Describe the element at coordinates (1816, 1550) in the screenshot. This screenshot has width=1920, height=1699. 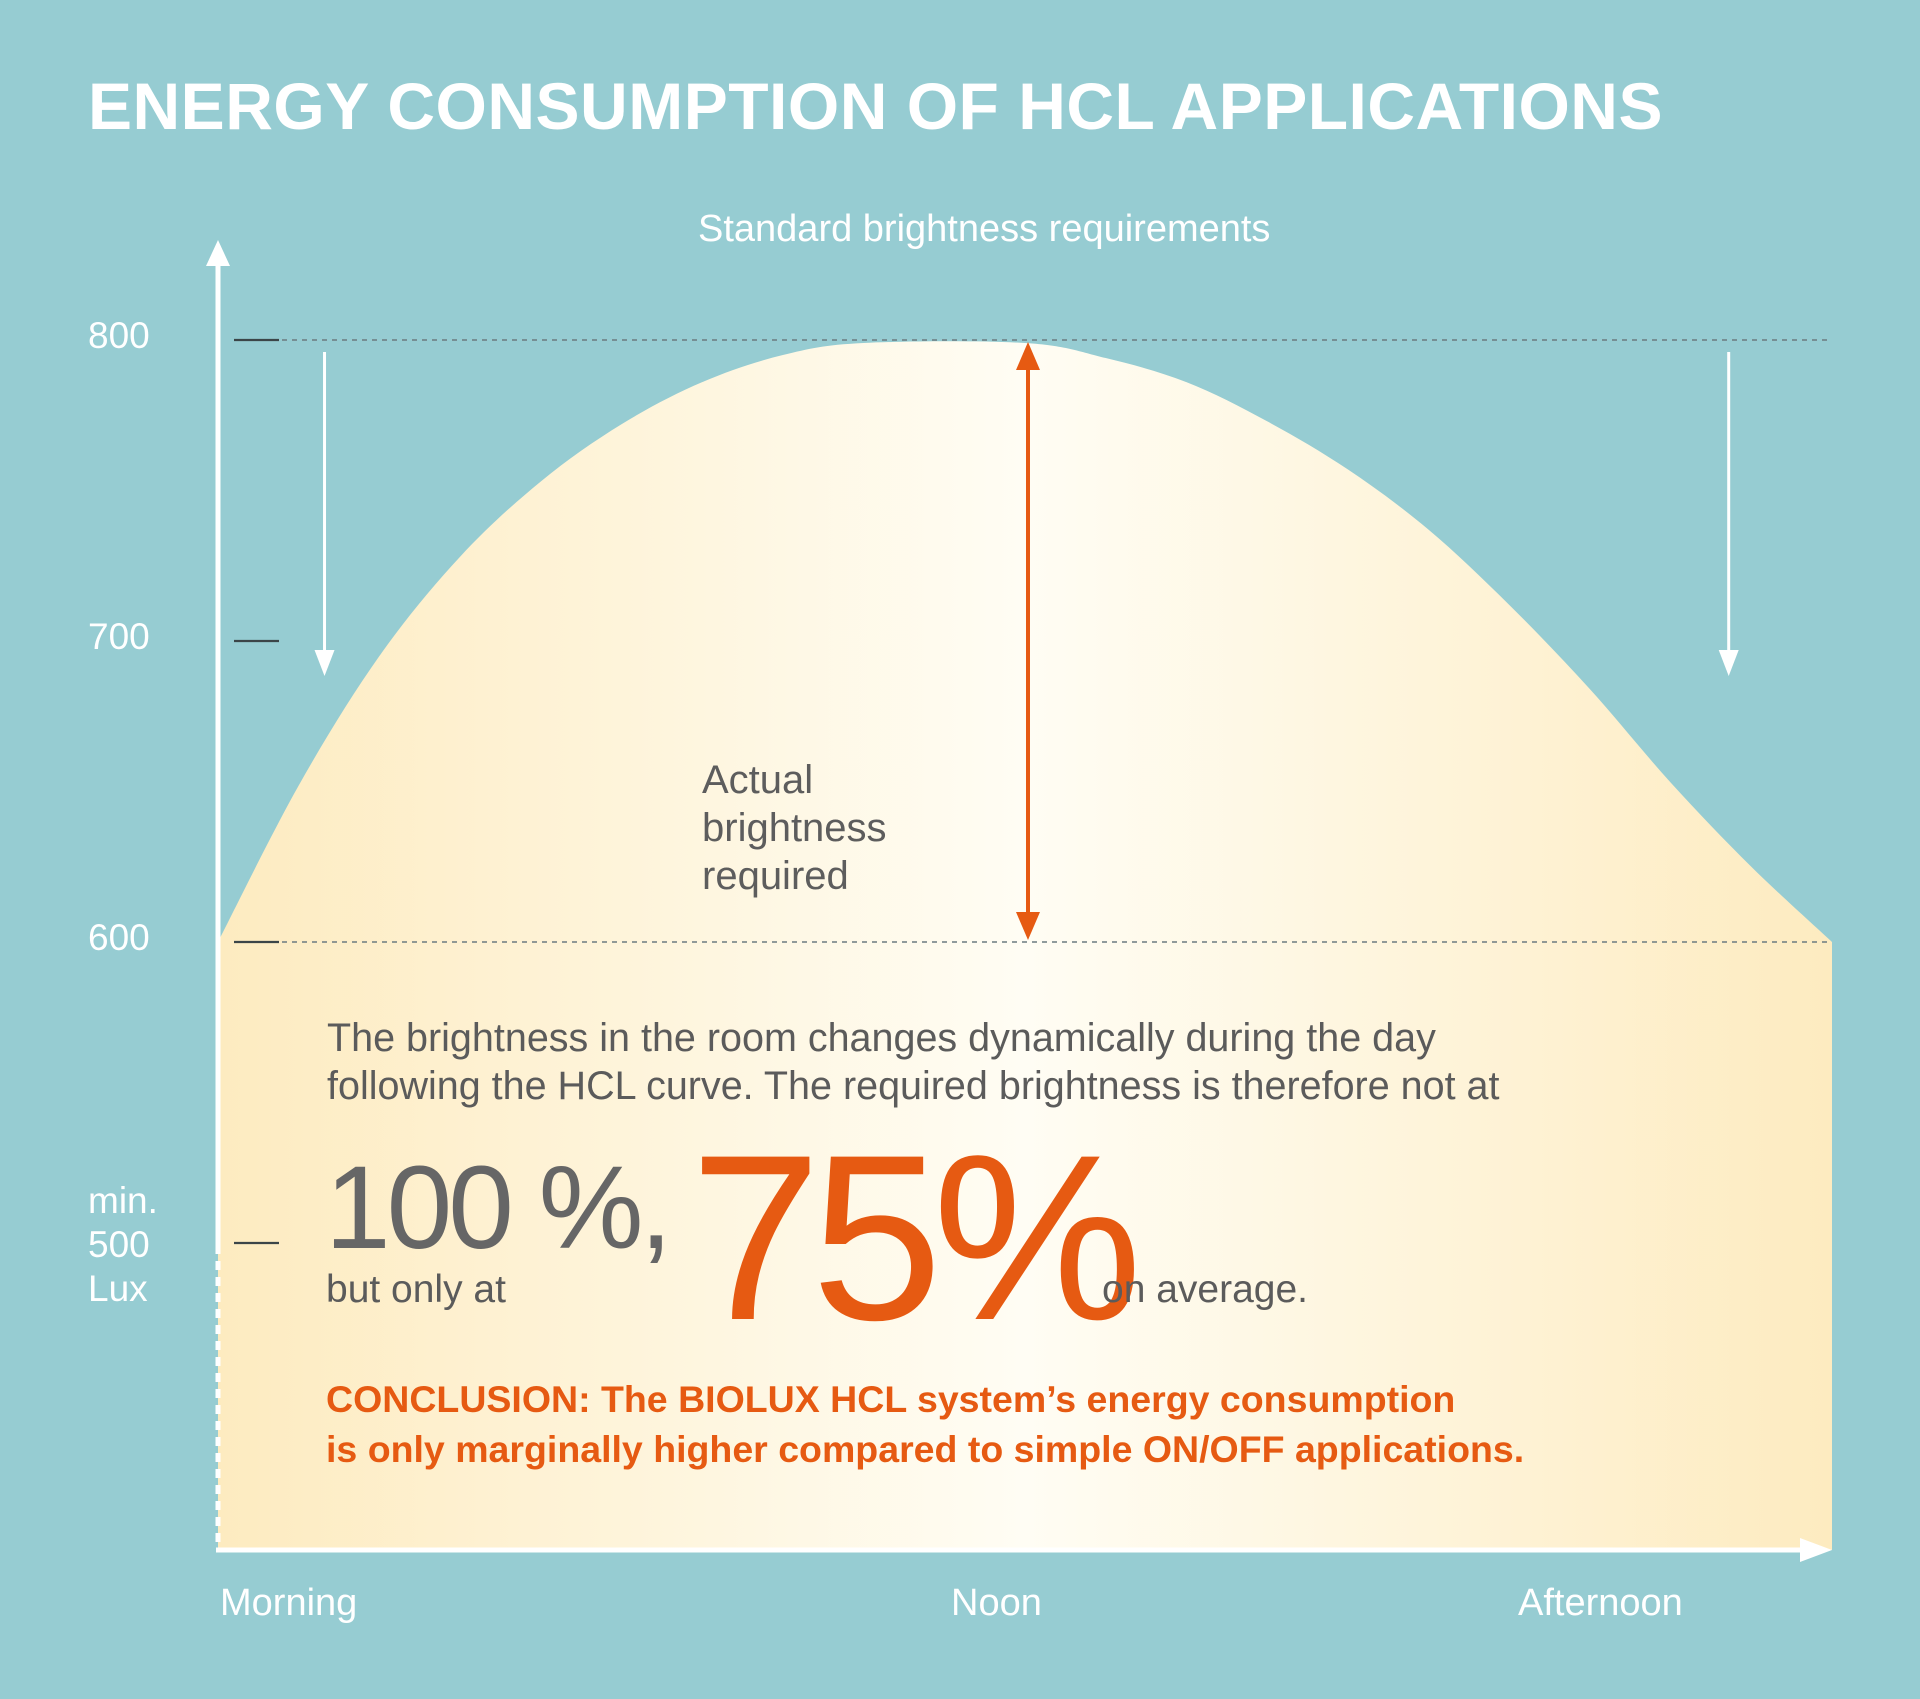
I see `x-axis-arrow-icon` at that location.